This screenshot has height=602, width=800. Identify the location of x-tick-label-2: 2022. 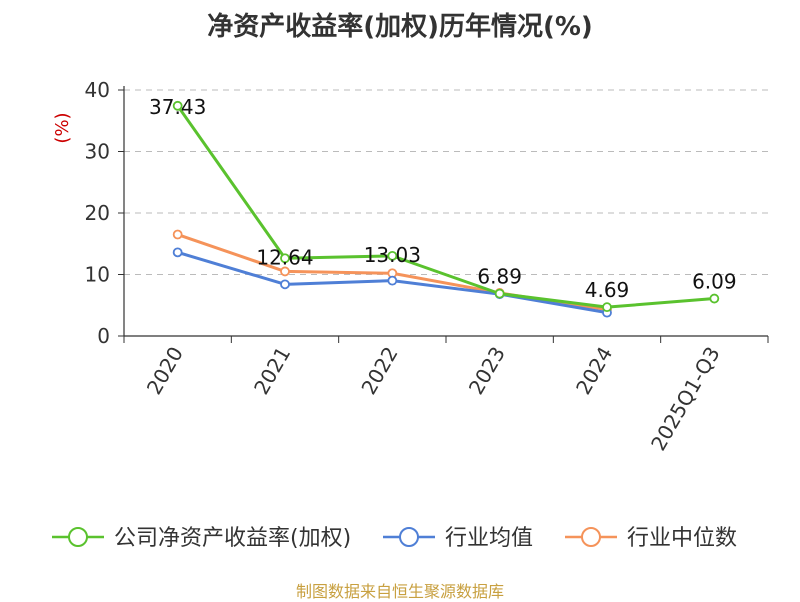
(379, 371).